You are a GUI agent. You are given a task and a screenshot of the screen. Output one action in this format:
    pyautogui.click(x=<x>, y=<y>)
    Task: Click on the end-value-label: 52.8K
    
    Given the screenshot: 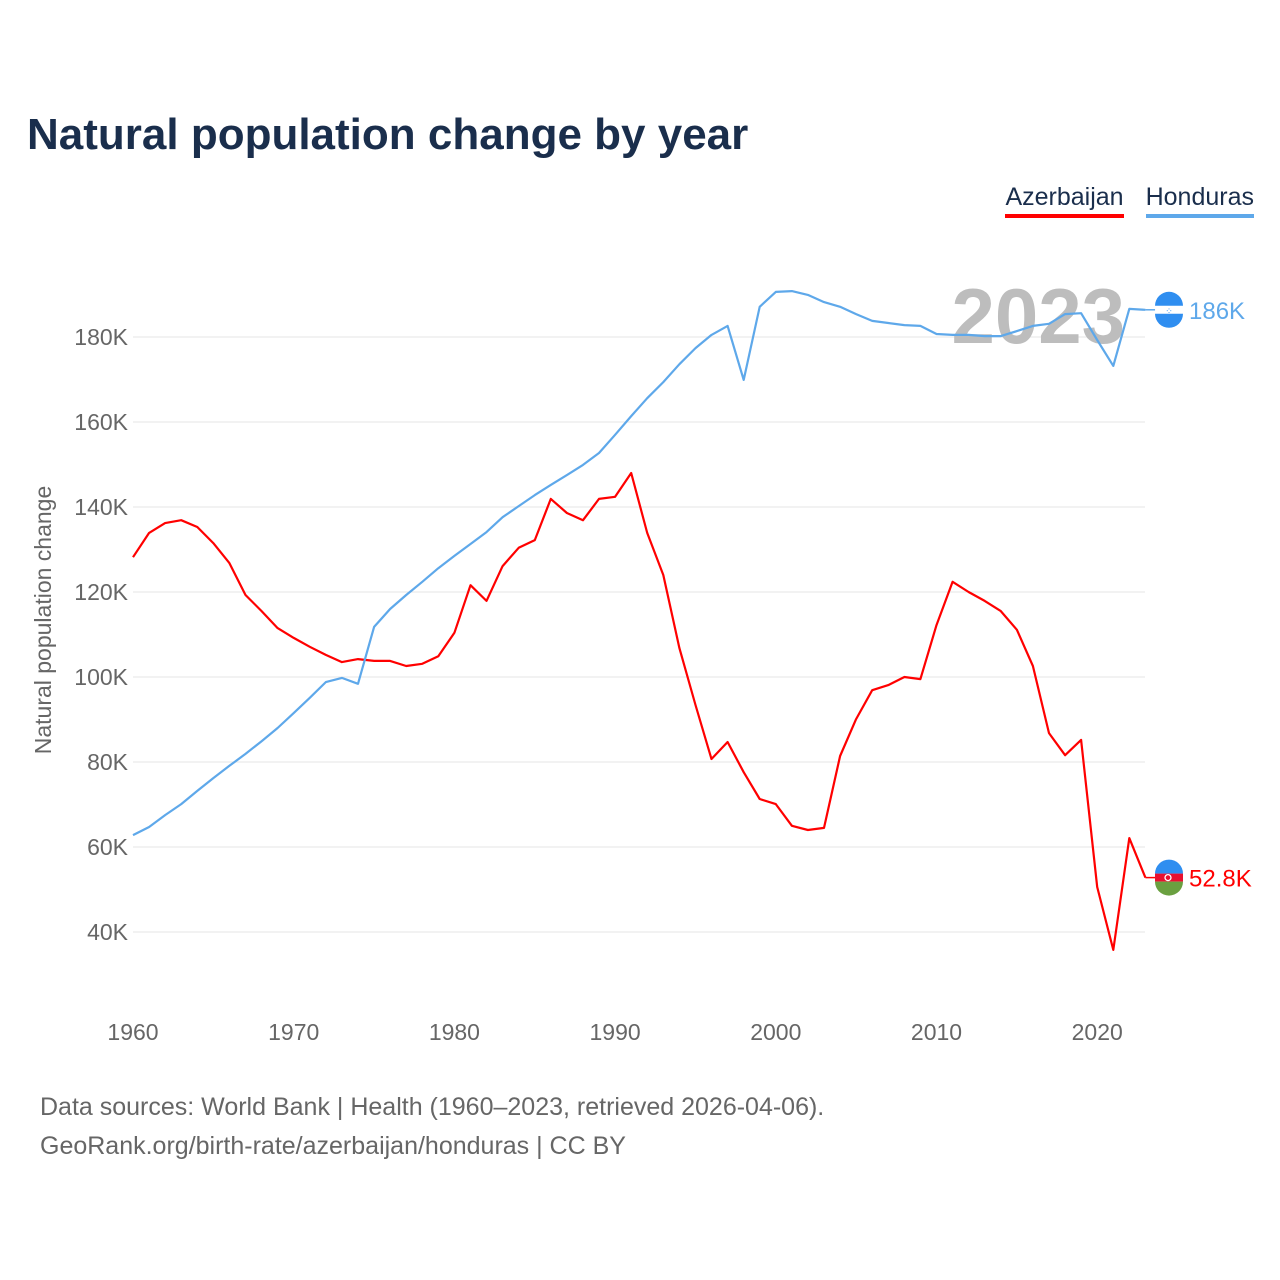 What is the action you would take?
    pyautogui.click(x=1220, y=879)
    